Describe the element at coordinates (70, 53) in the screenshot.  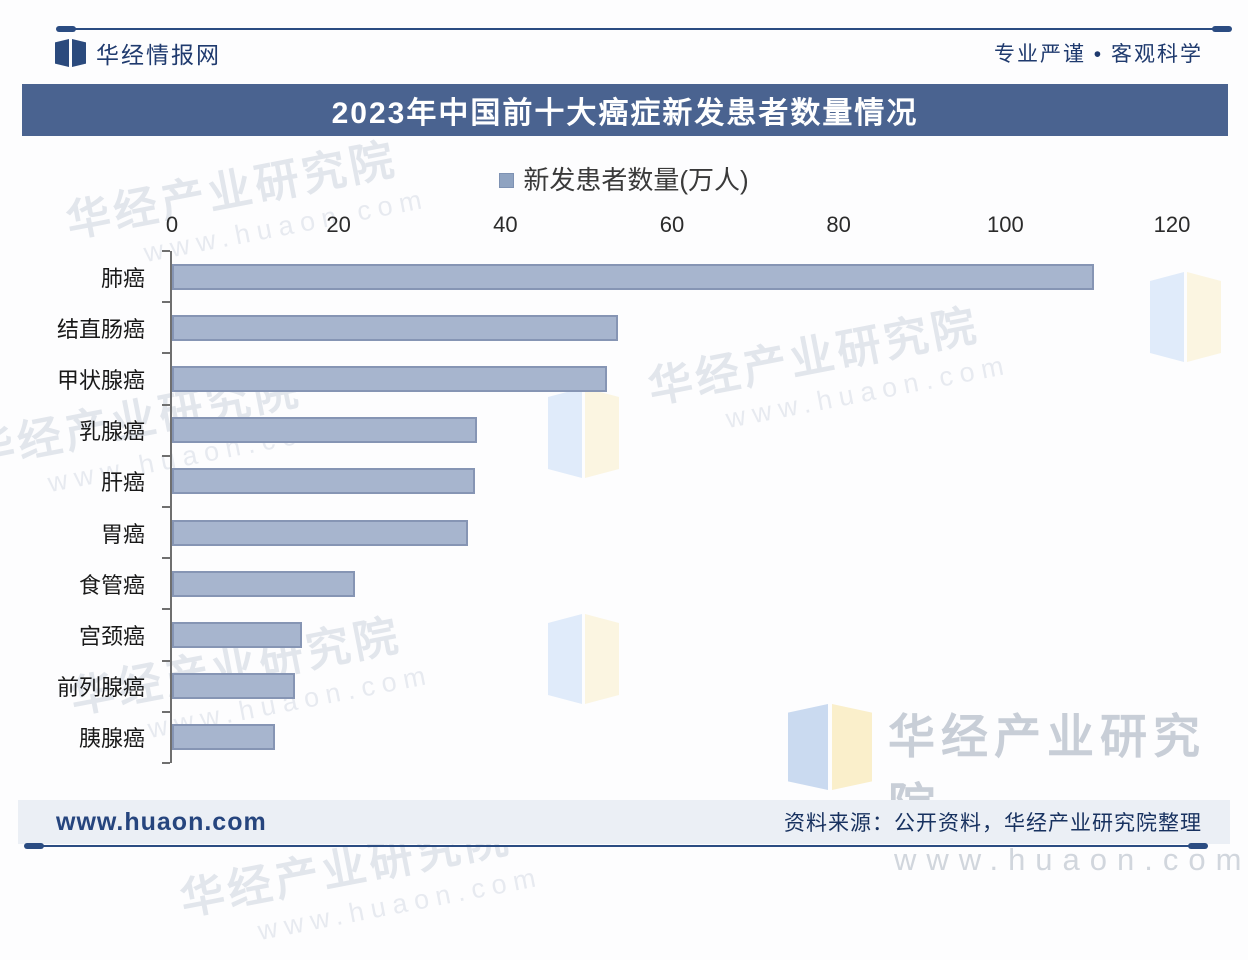
I see `huajing-logo-icon` at that location.